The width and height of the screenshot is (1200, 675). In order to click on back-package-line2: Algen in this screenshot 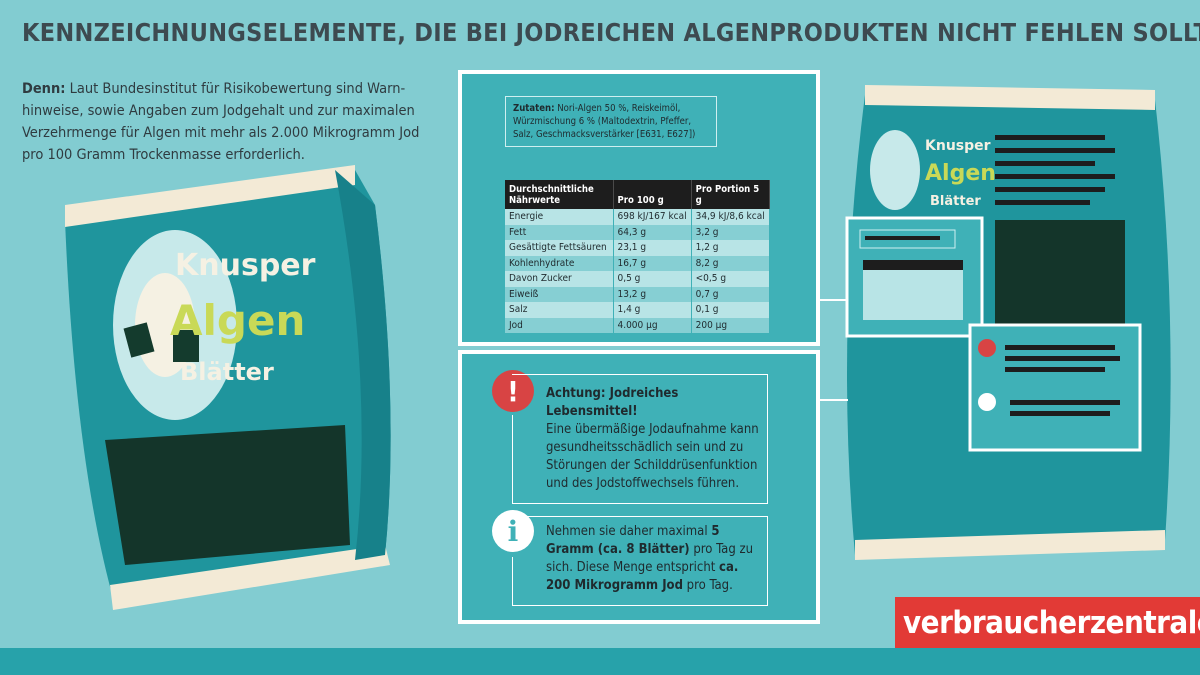, I will do `click(960, 173)`.